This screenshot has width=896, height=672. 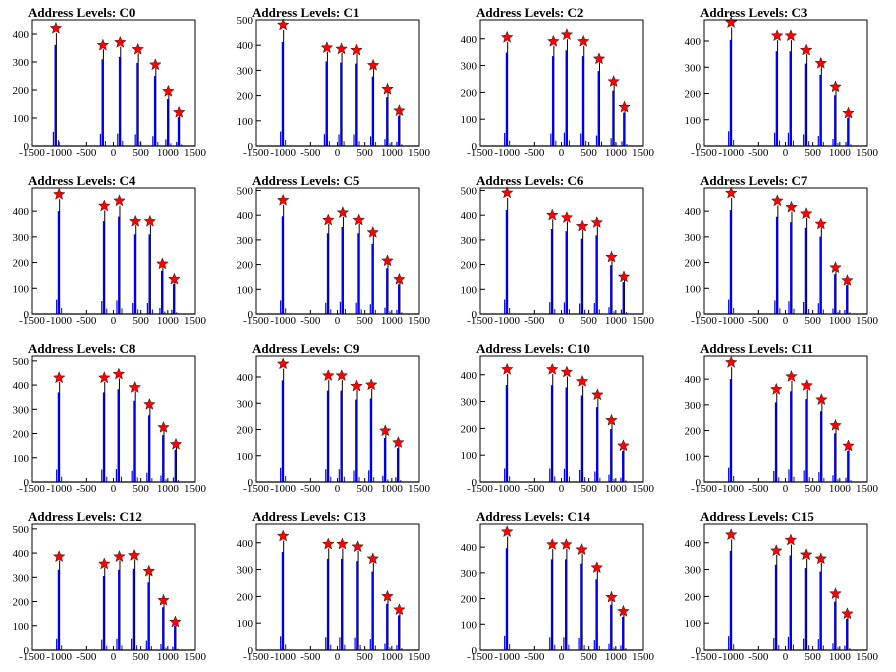 I want to click on chart-title: Address Levels: C15, so click(x=757, y=516).